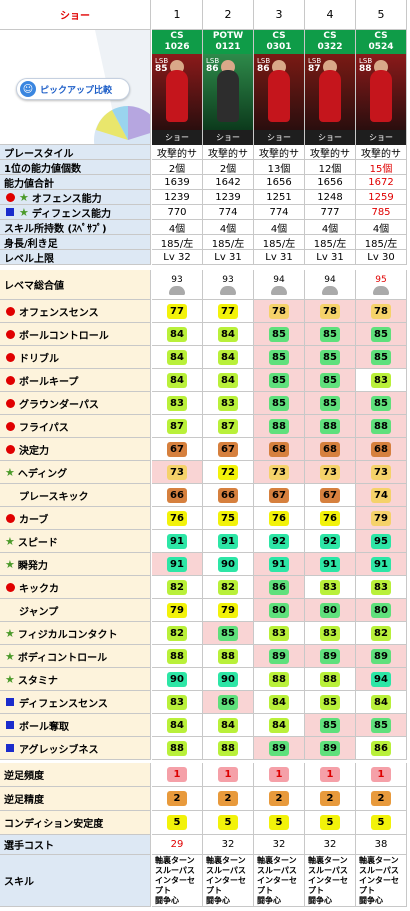  Describe the element at coordinates (75, 823) in the screenshot. I see `extra-label: コンディション安定度` at that location.